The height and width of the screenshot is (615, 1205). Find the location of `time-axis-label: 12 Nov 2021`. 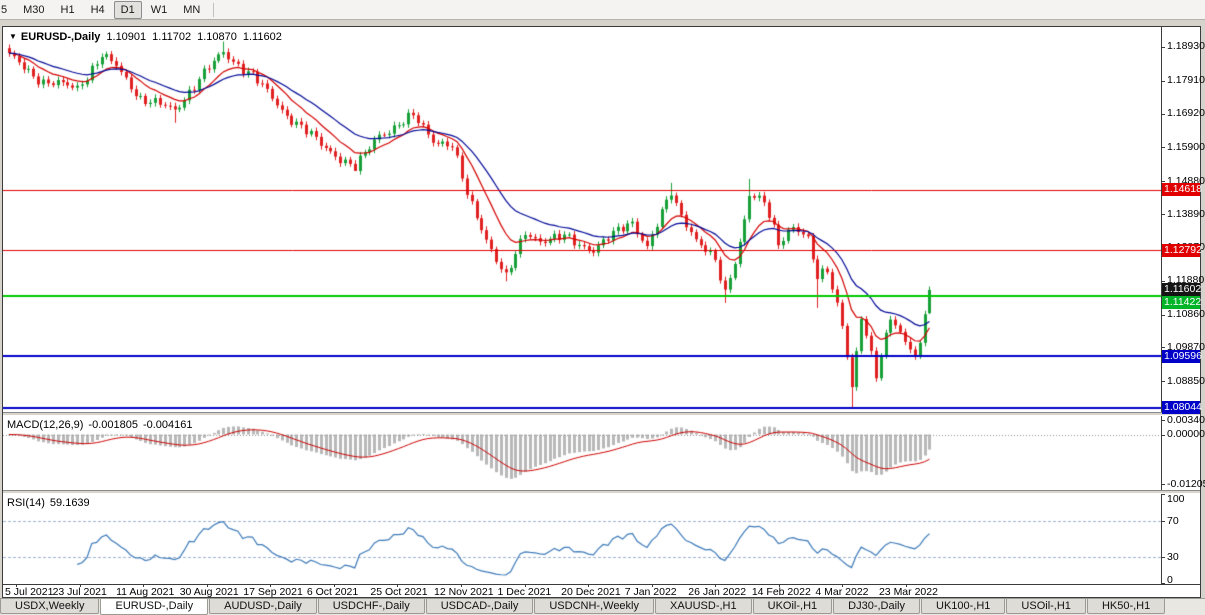

time-axis-label: 12 Nov 2021 is located at coordinates (463, 592).